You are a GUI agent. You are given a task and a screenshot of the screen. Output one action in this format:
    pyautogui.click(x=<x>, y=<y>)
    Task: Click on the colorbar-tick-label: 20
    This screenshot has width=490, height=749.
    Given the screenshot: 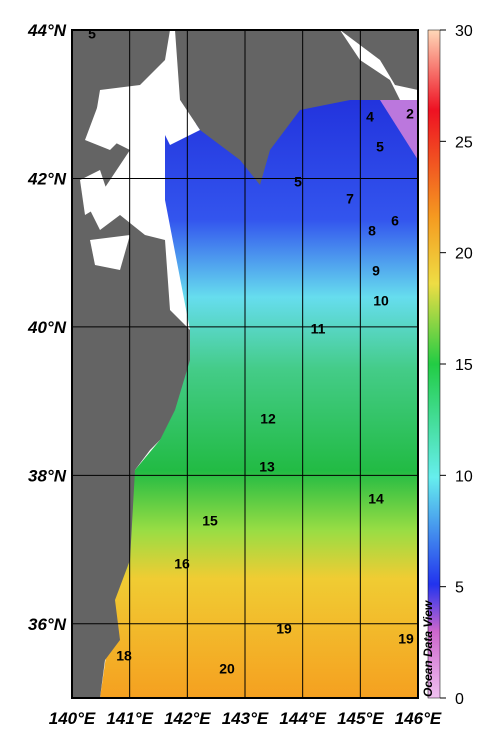 What is the action you would take?
    pyautogui.click(x=464, y=254)
    